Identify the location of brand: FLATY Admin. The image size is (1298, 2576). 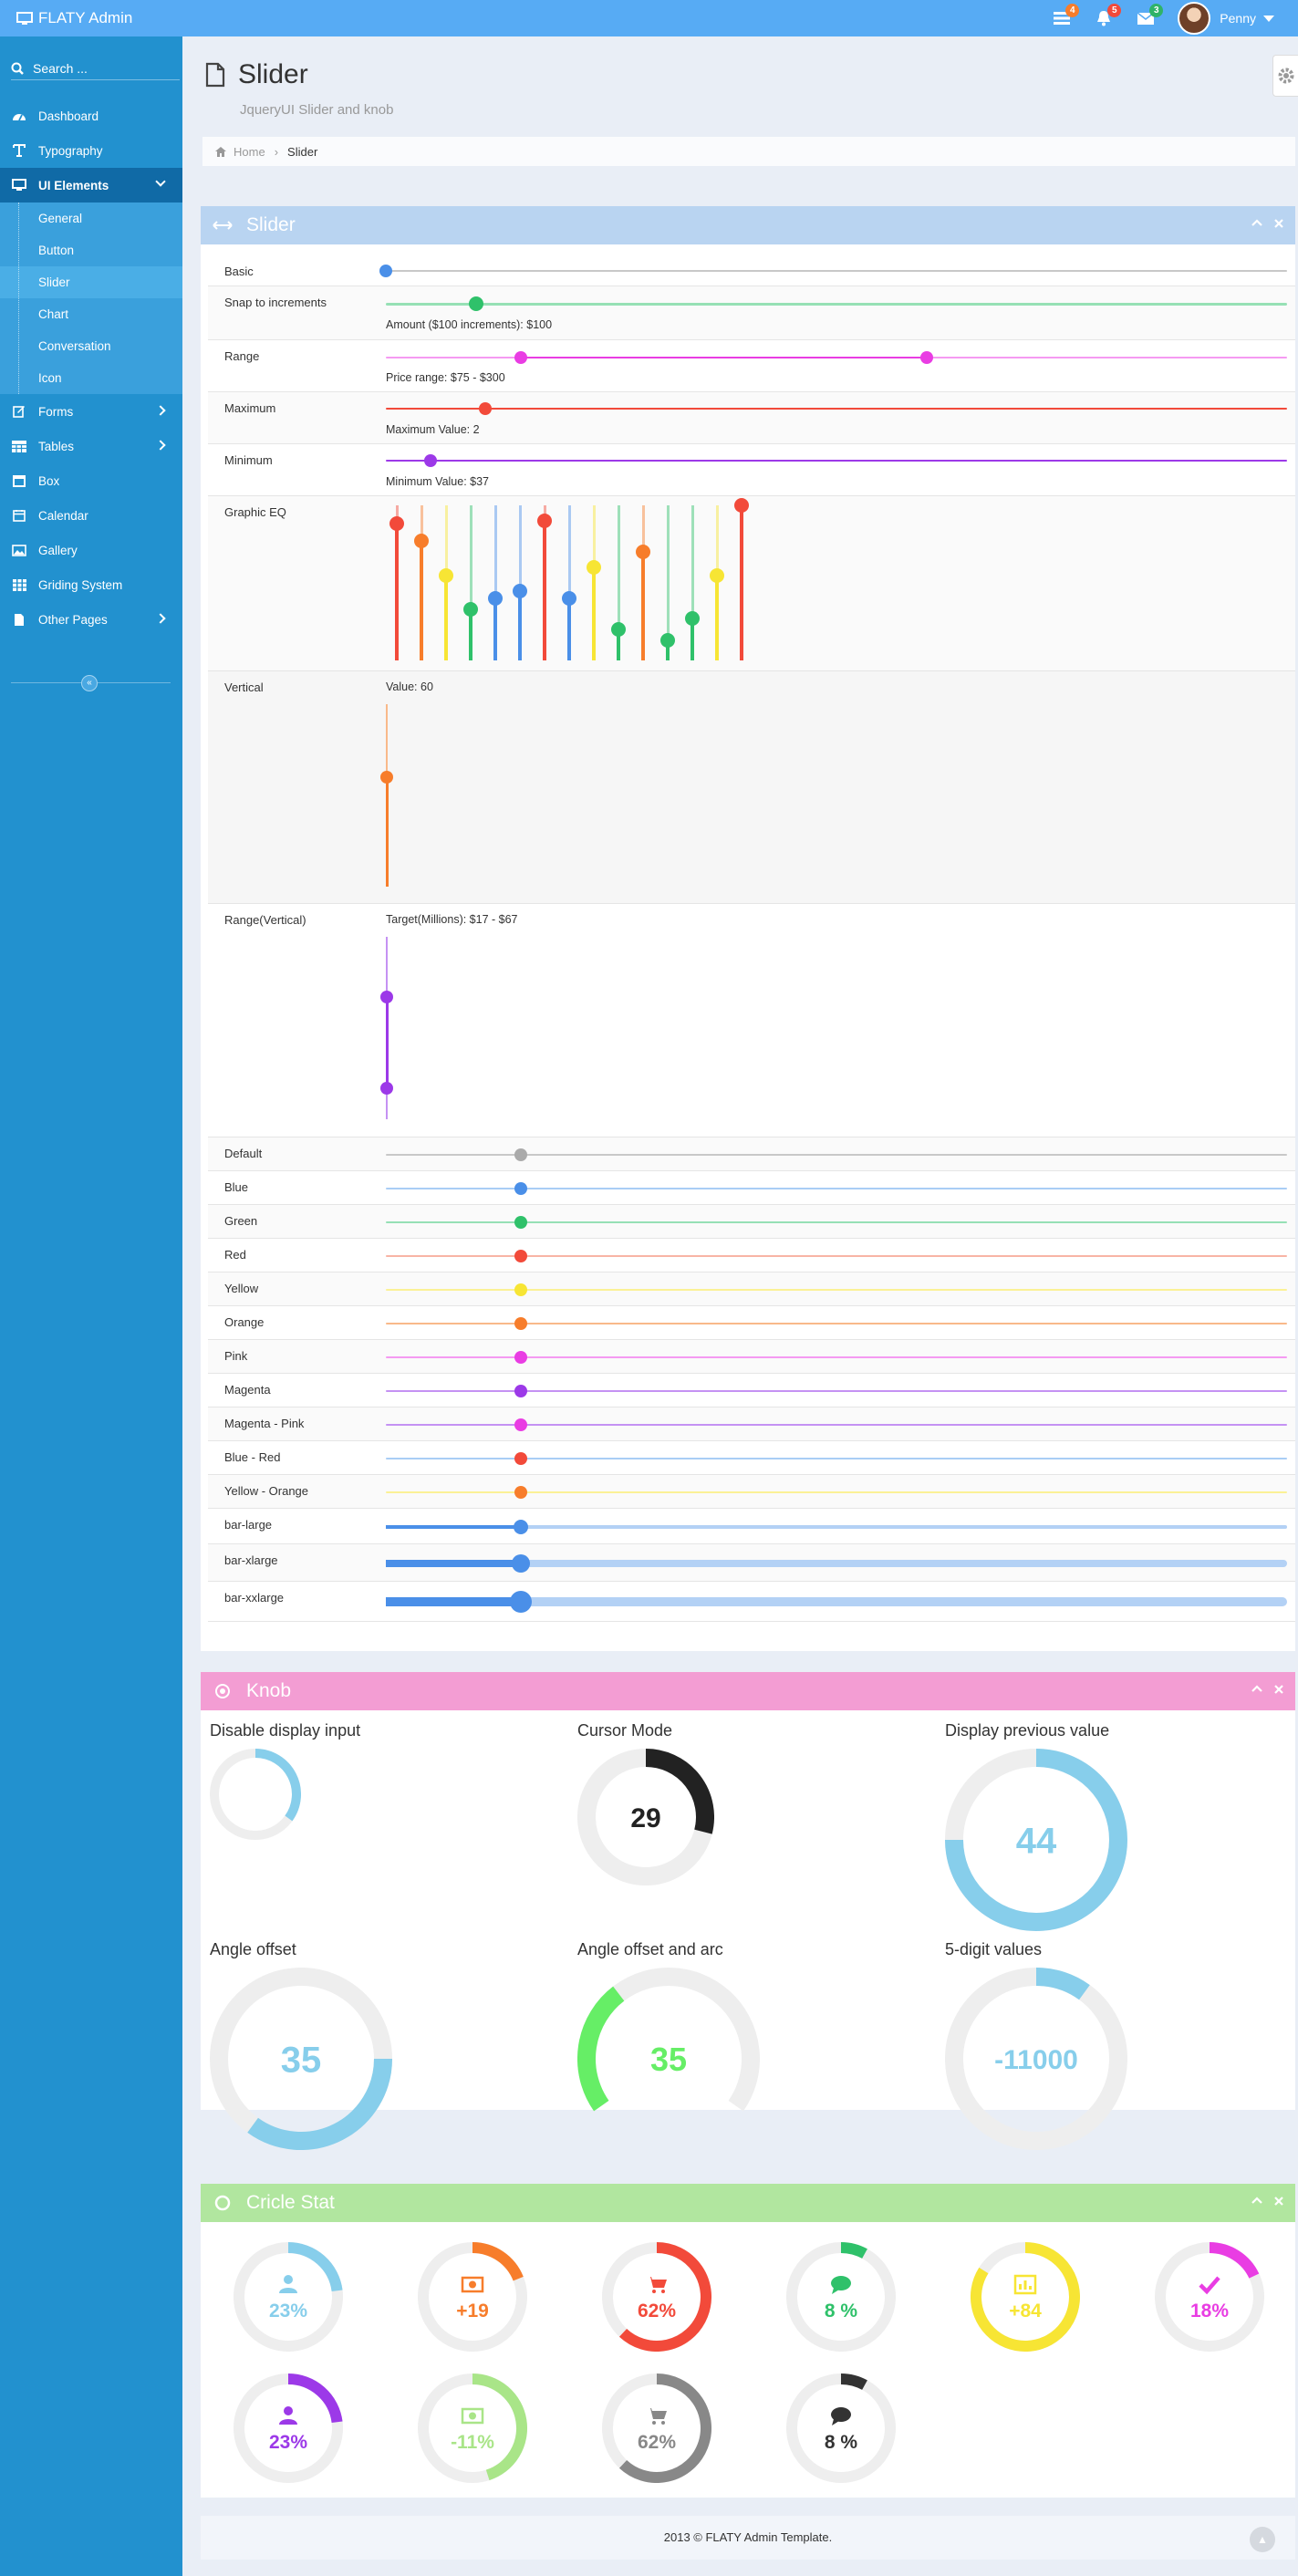
(74, 18).